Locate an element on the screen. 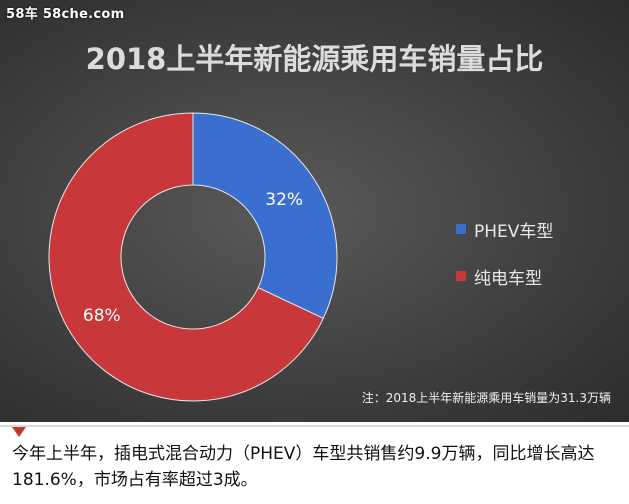 The image size is (629, 504). chart-title: 2018上半年新能源乘用车销量占比 is located at coordinates (314, 59).